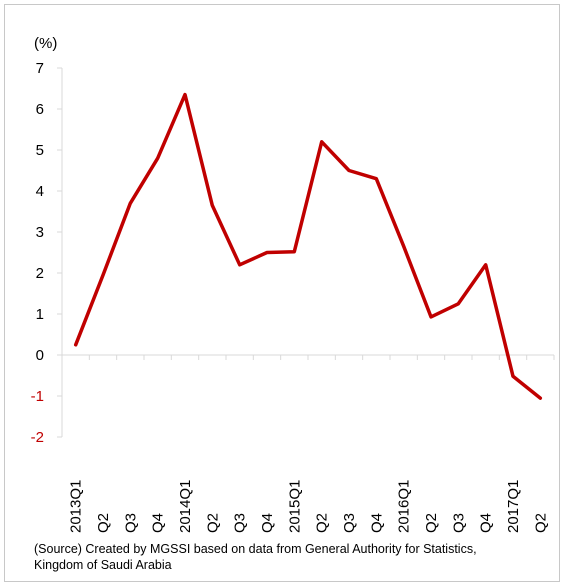 The image size is (568, 588). Describe the element at coordinates (40, 109) in the screenshot. I see `y-tick-label: 6` at that location.